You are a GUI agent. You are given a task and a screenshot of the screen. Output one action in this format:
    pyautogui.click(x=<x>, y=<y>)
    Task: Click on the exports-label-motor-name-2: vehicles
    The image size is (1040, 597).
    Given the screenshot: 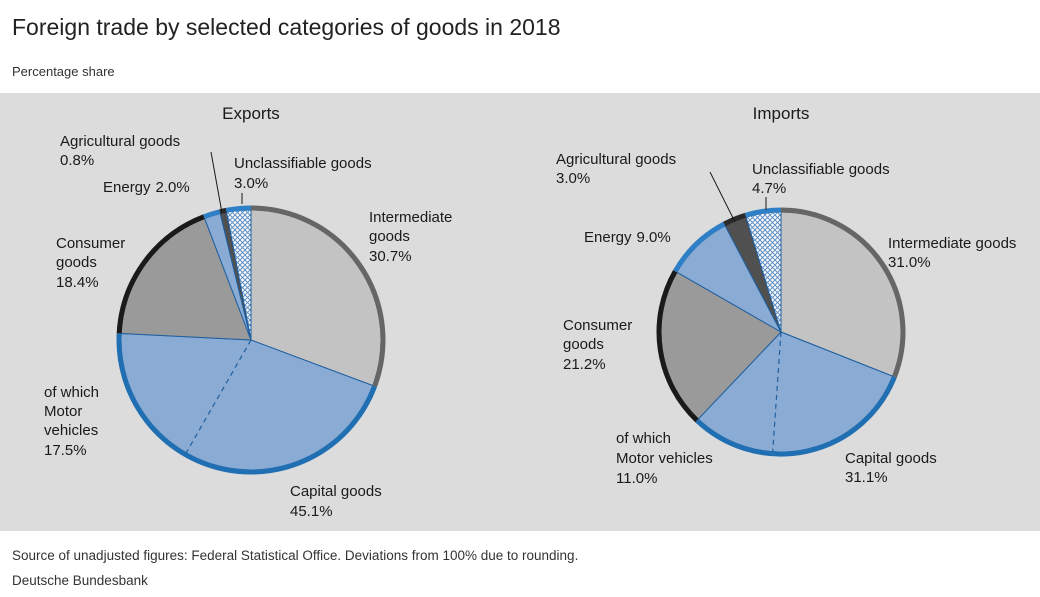 What is the action you would take?
    pyautogui.click(x=71, y=430)
    